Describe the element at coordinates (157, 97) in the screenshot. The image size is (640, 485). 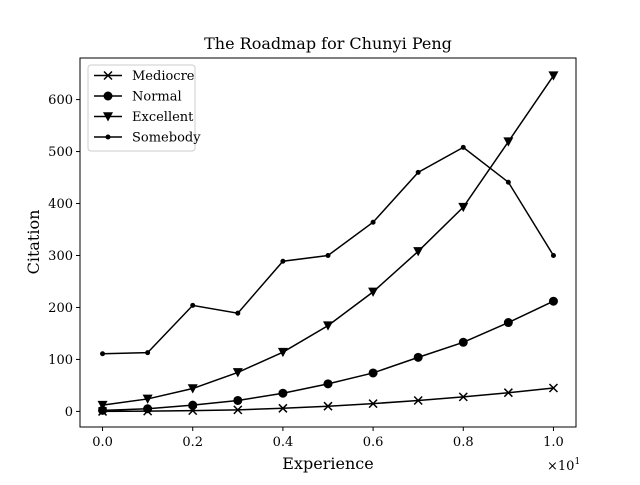
I see `legend-label: Normal` at that location.